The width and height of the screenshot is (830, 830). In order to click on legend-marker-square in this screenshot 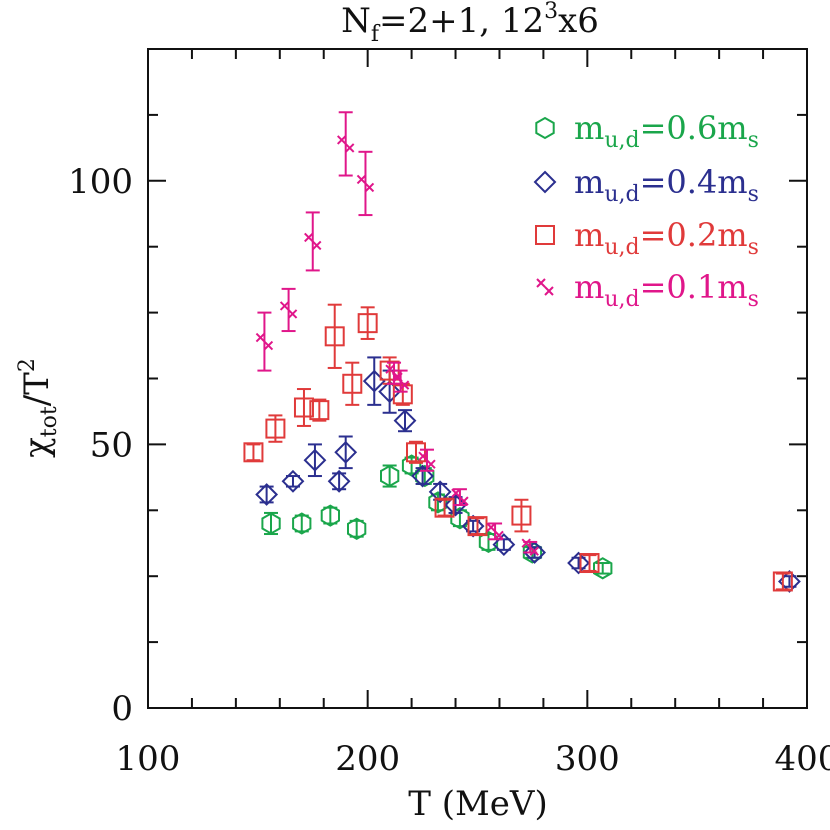, I will do `click(545, 235)`.